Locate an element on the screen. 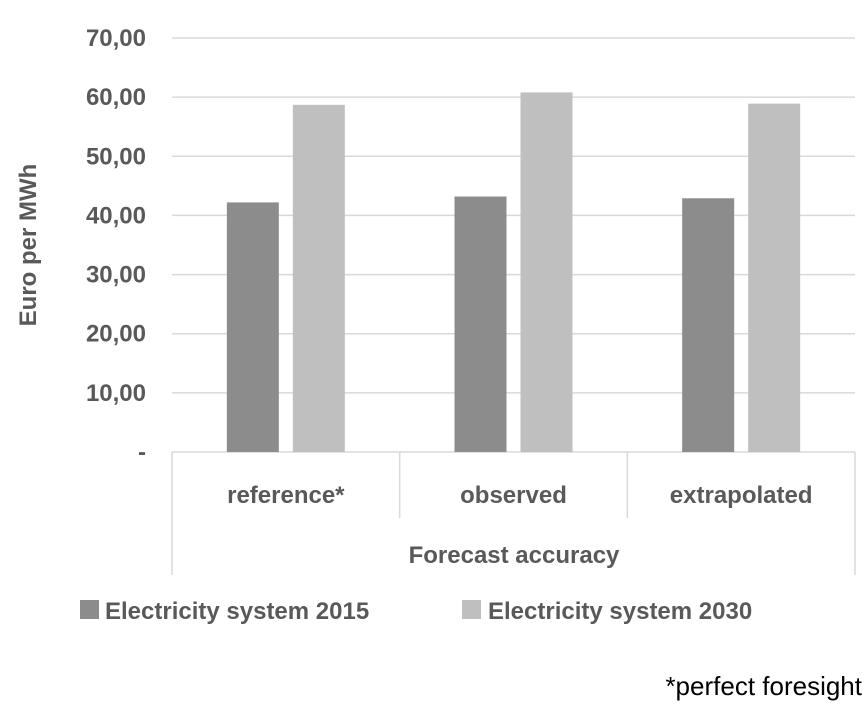 The width and height of the screenshot is (867, 711). y-tick-label: - is located at coordinates (142, 452).